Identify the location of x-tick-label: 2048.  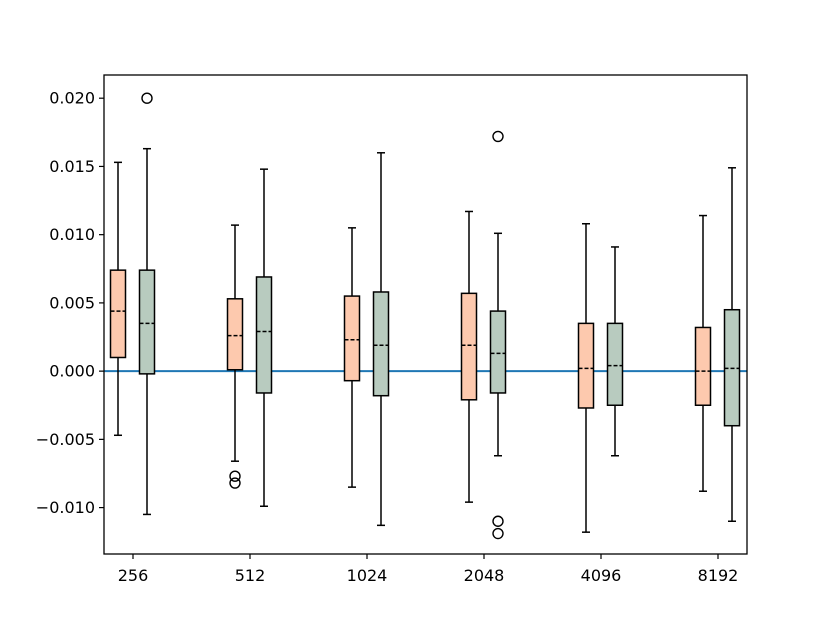
(484, 575).